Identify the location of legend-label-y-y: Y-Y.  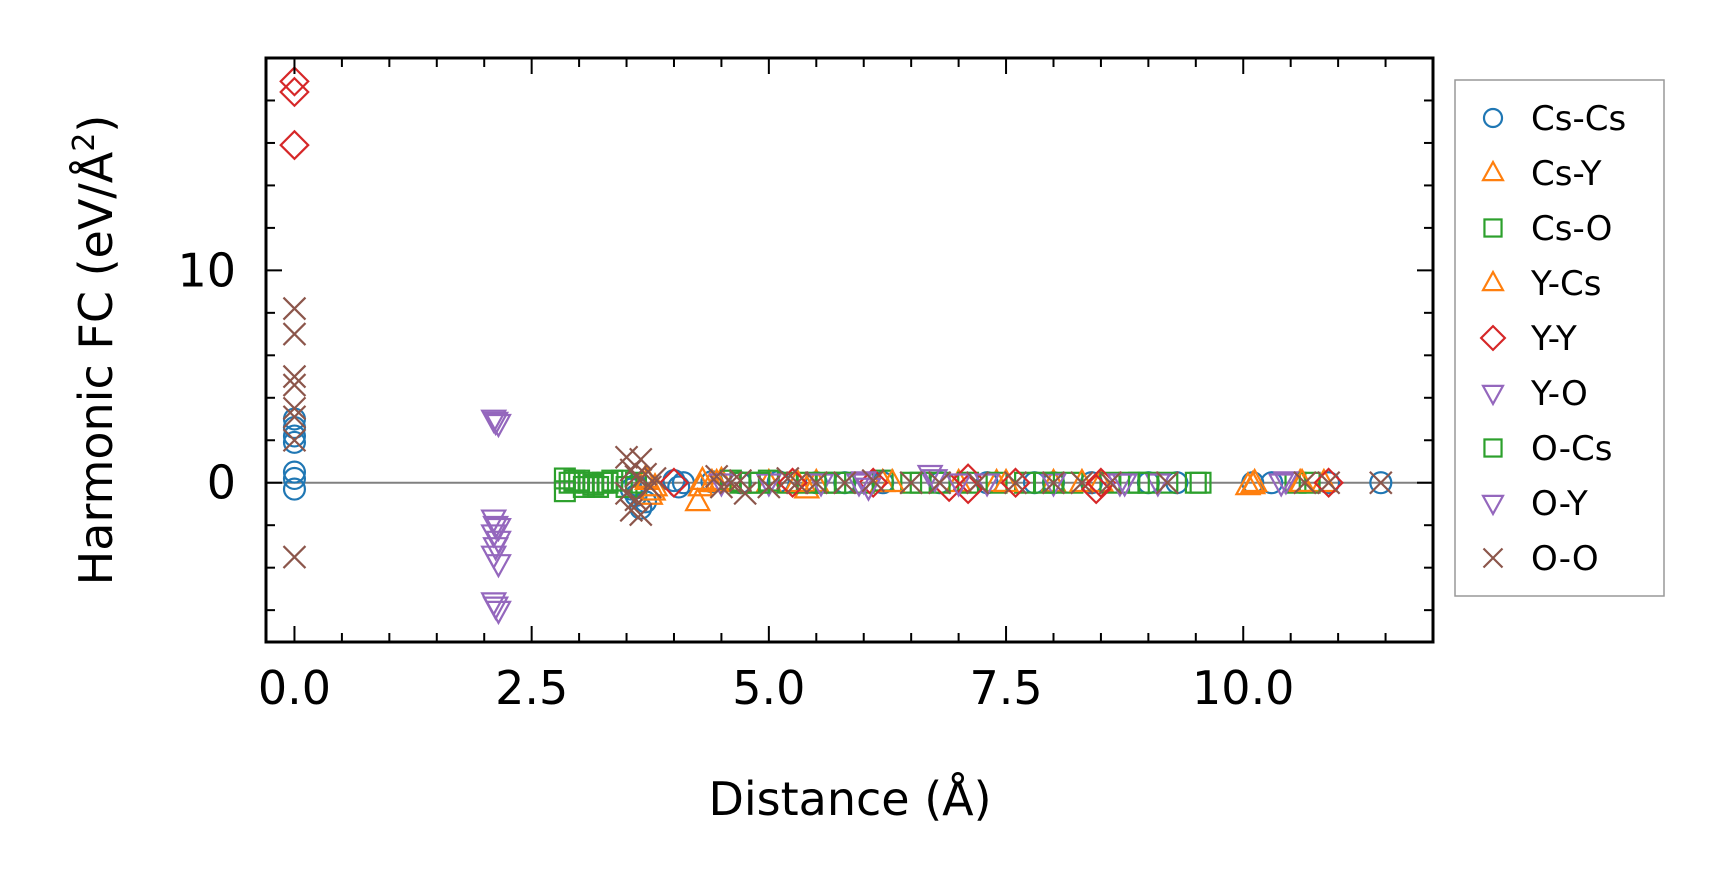
(1553, 339).